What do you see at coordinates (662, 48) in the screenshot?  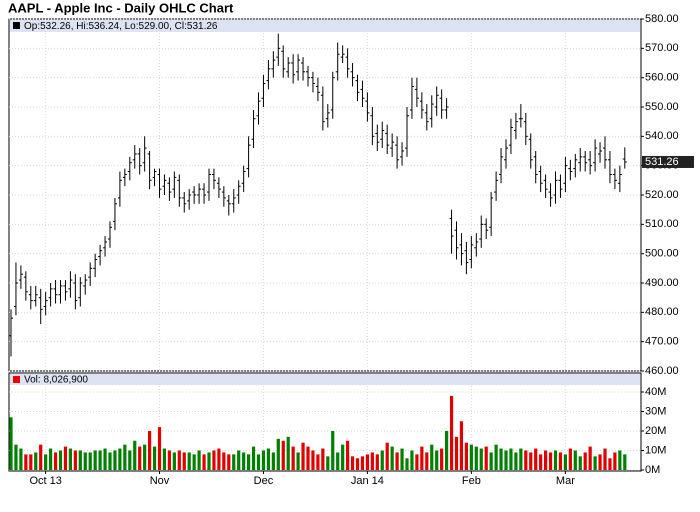 I see `y-tick-label: 570.00` at bounding box center [662, 48].